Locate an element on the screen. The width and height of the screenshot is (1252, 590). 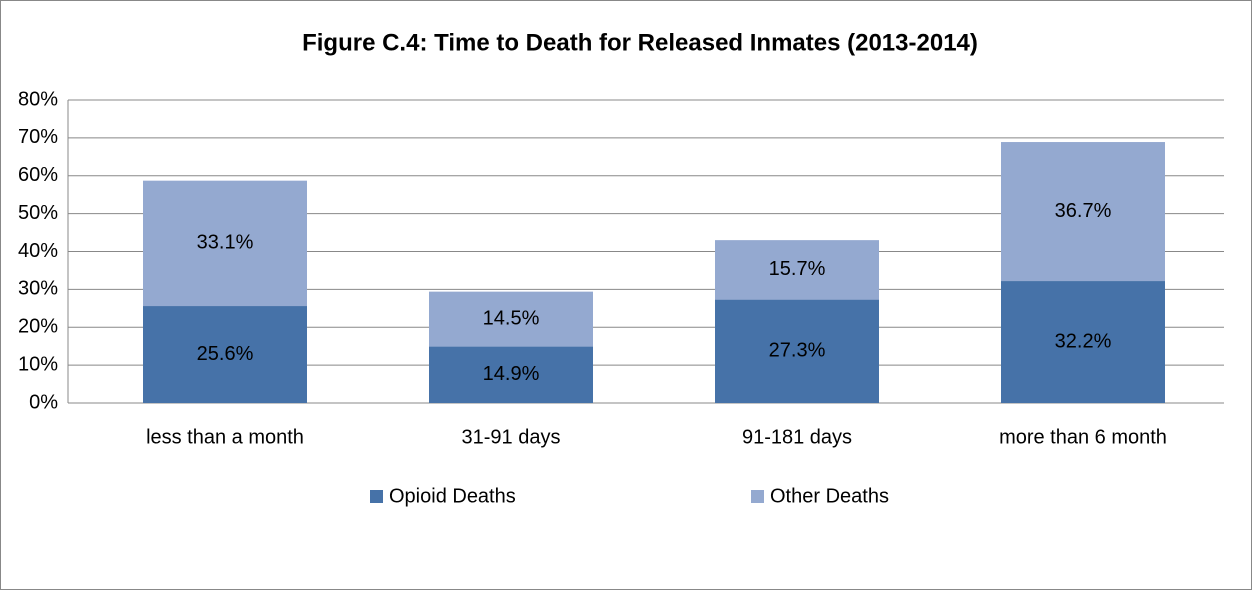
data-label: 32.2% is located at coordinates (1083, 341).